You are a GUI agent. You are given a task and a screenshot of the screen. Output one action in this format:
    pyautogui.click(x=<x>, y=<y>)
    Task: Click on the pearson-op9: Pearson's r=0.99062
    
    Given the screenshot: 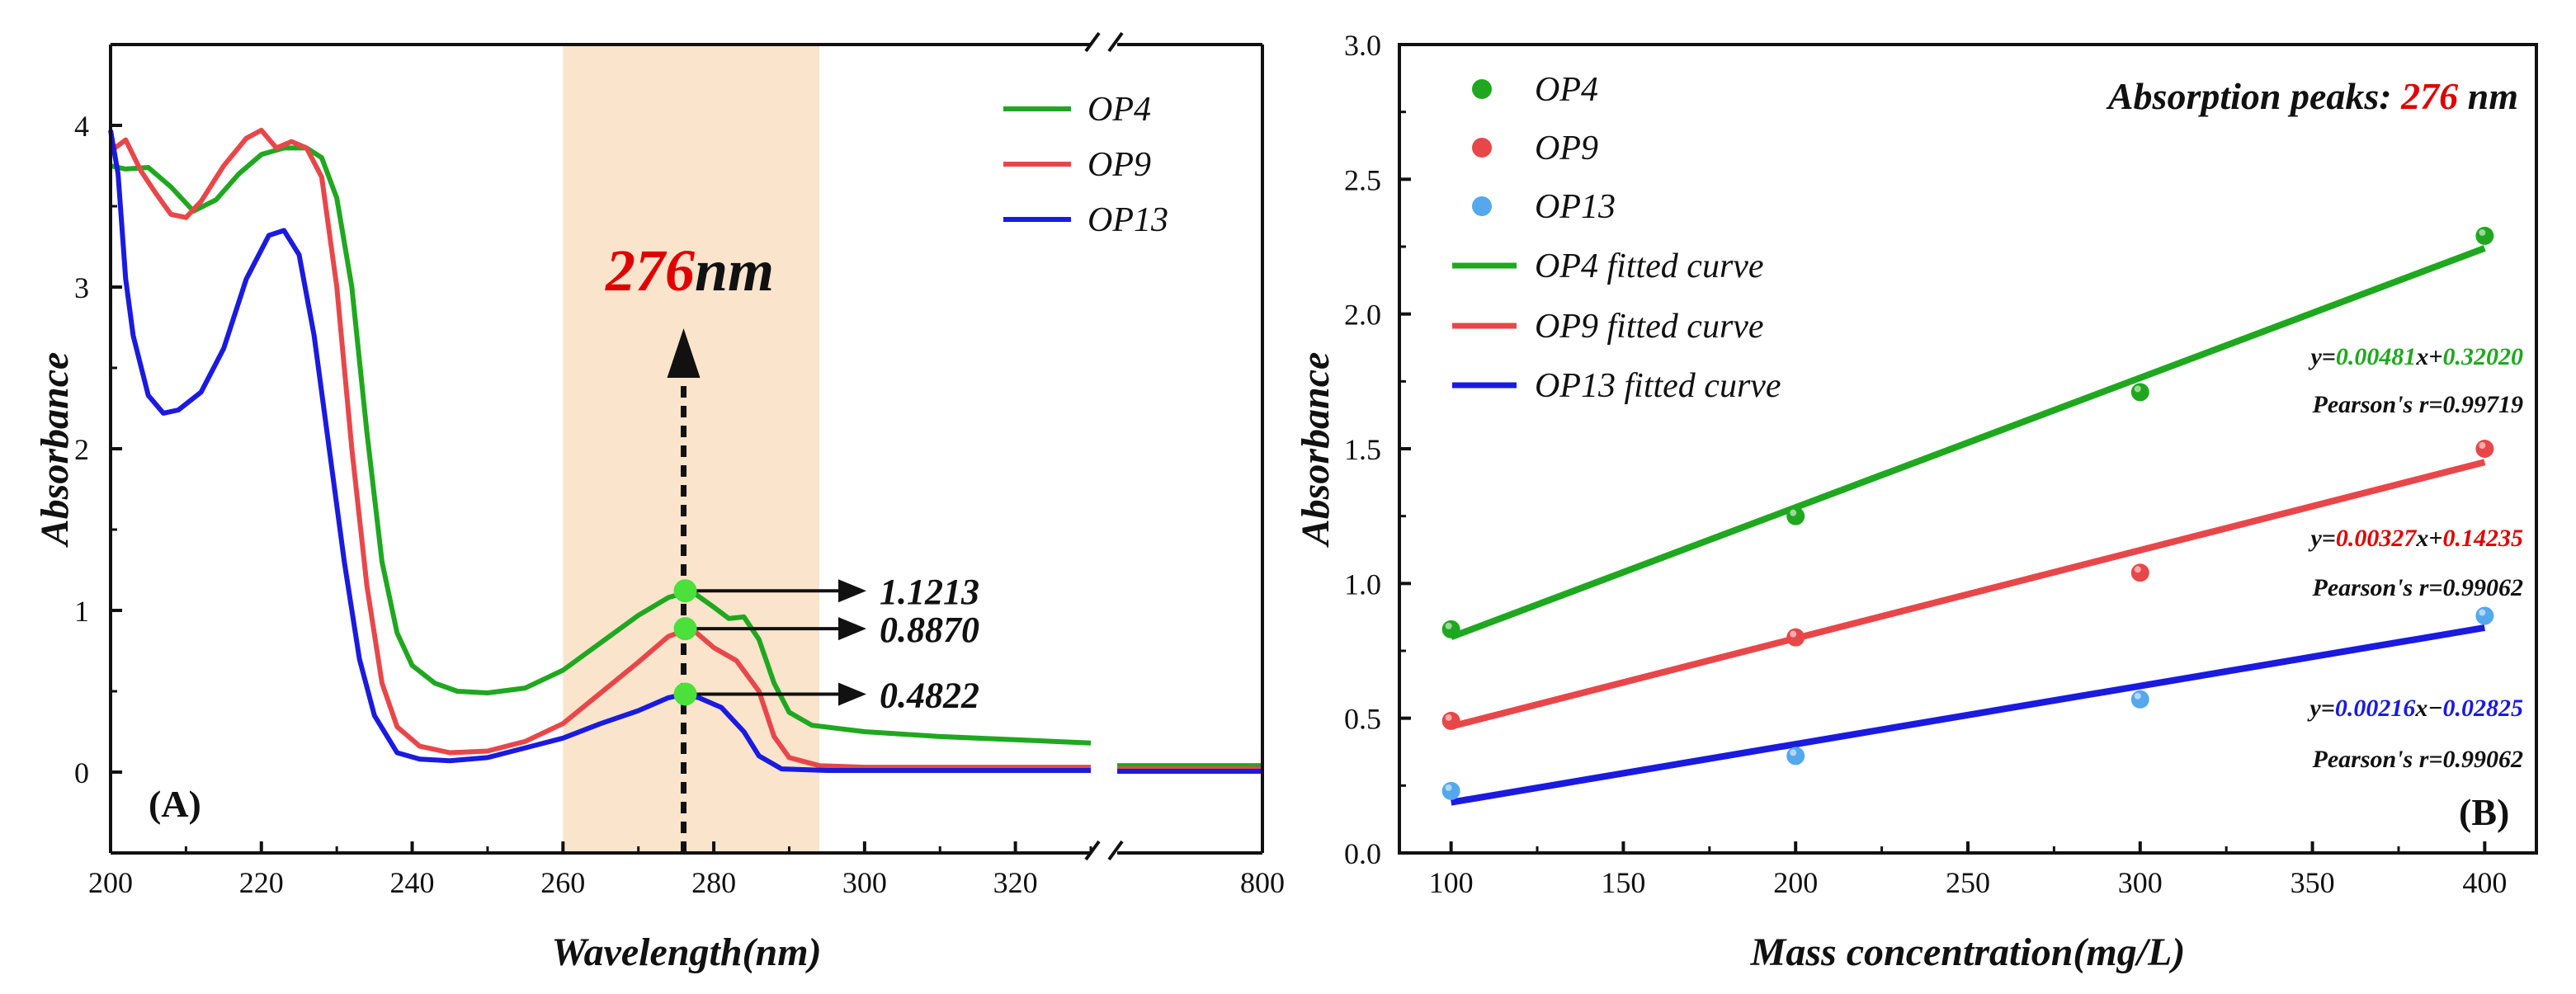 What is the action you would take?
    pyautogui.click(x=2417, y=587)
    